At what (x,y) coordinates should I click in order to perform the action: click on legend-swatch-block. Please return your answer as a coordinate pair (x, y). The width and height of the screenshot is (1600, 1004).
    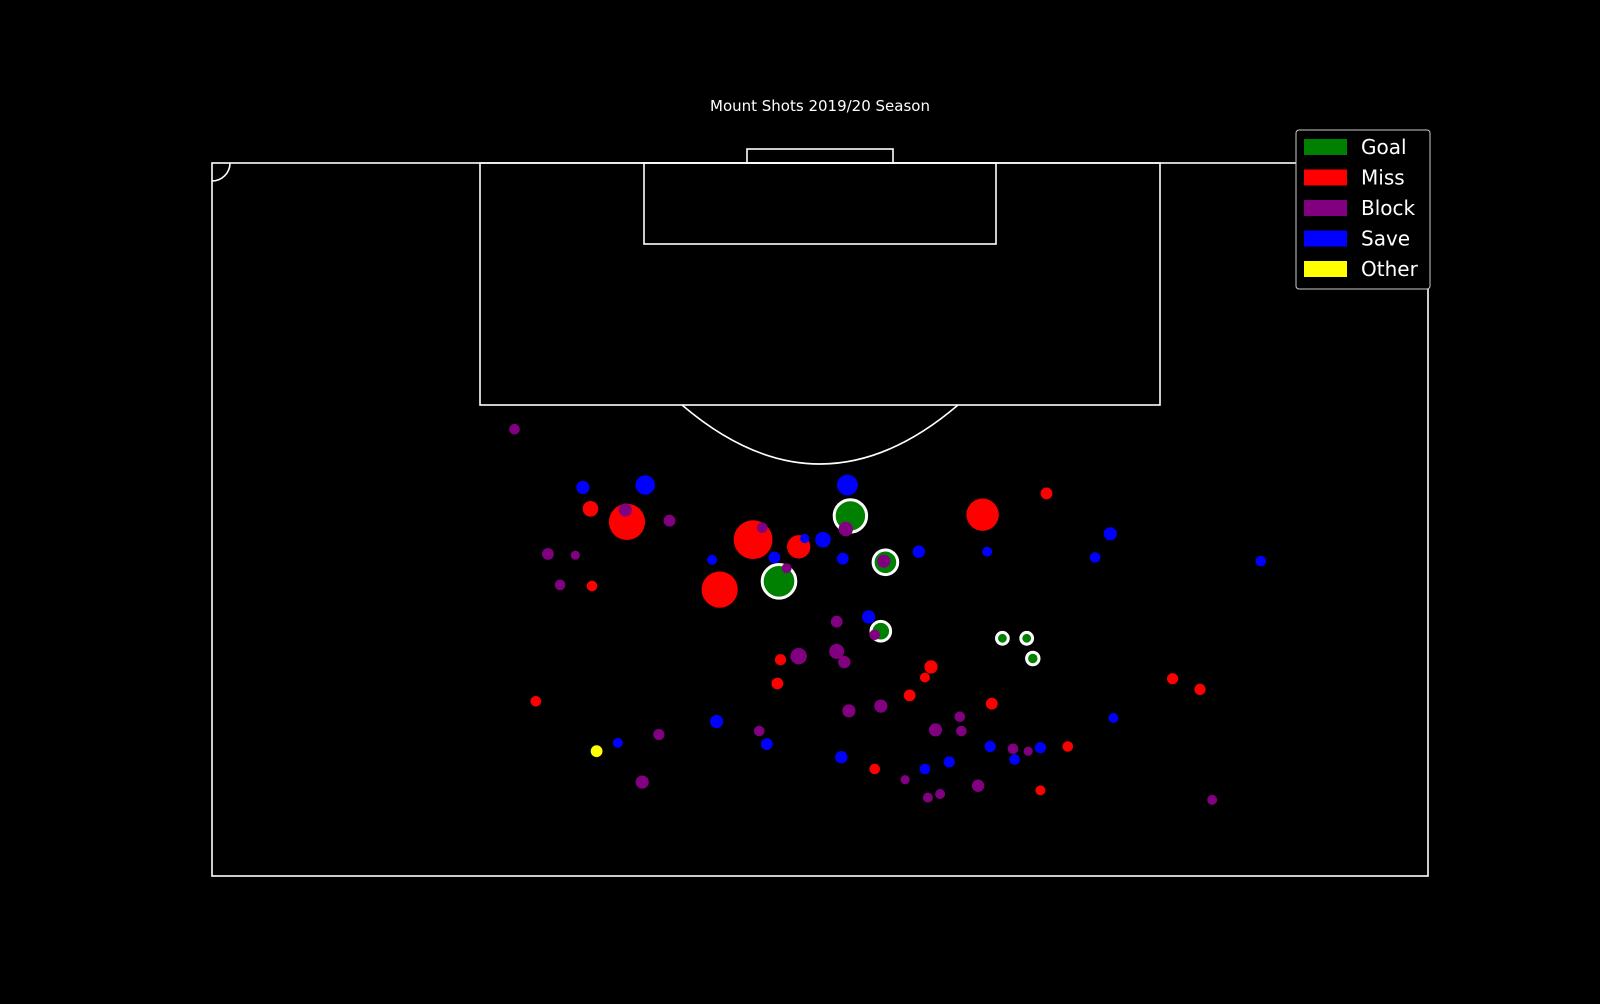
    Looking at the image, I should click on (1325, 208).